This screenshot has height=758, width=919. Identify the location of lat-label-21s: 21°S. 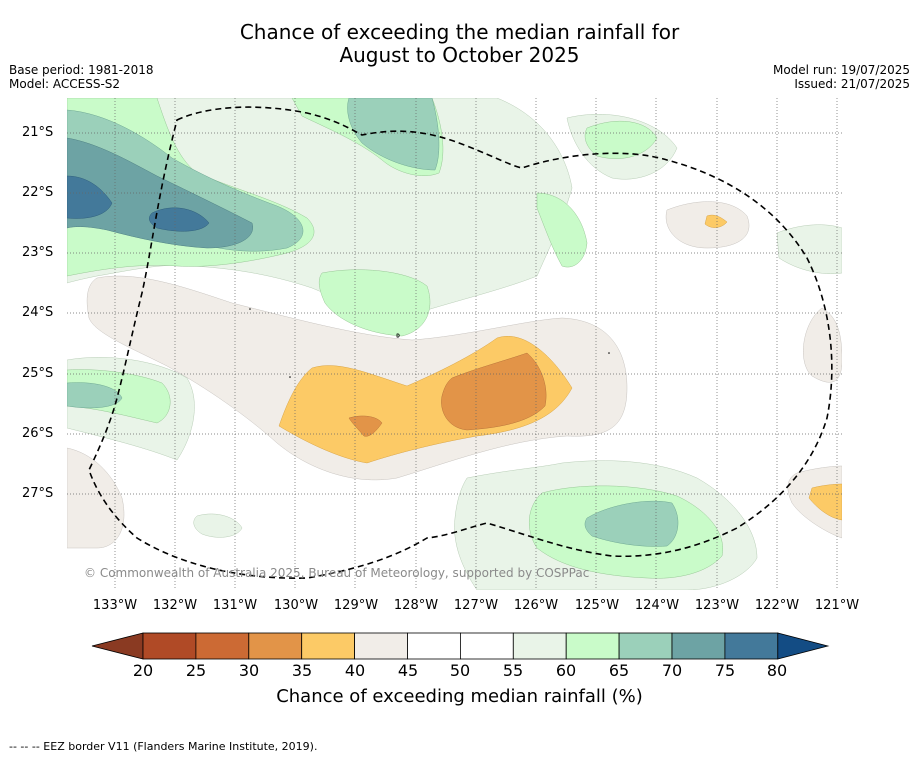
(38, 132).